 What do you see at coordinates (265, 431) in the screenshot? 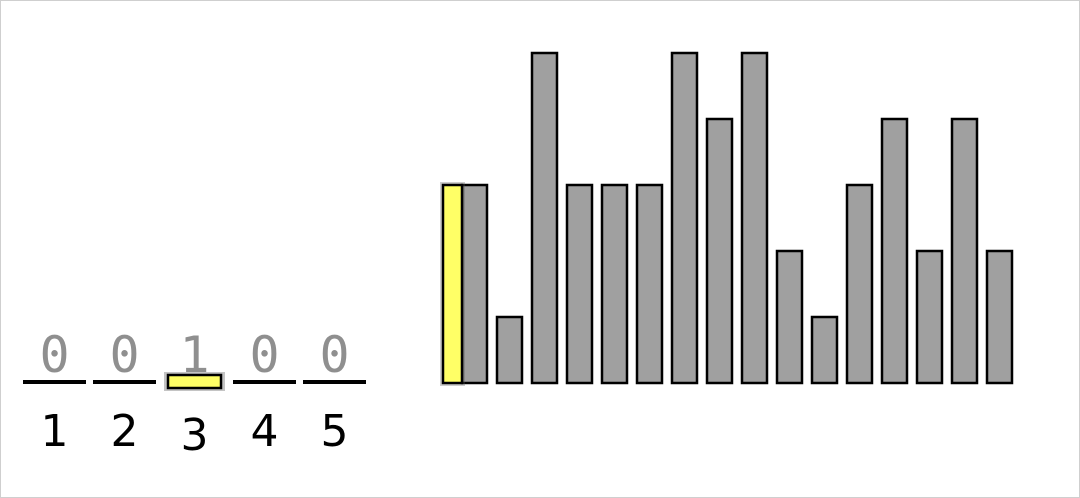
I see `slot-index-label: 4` at bounding box center [265, 431].